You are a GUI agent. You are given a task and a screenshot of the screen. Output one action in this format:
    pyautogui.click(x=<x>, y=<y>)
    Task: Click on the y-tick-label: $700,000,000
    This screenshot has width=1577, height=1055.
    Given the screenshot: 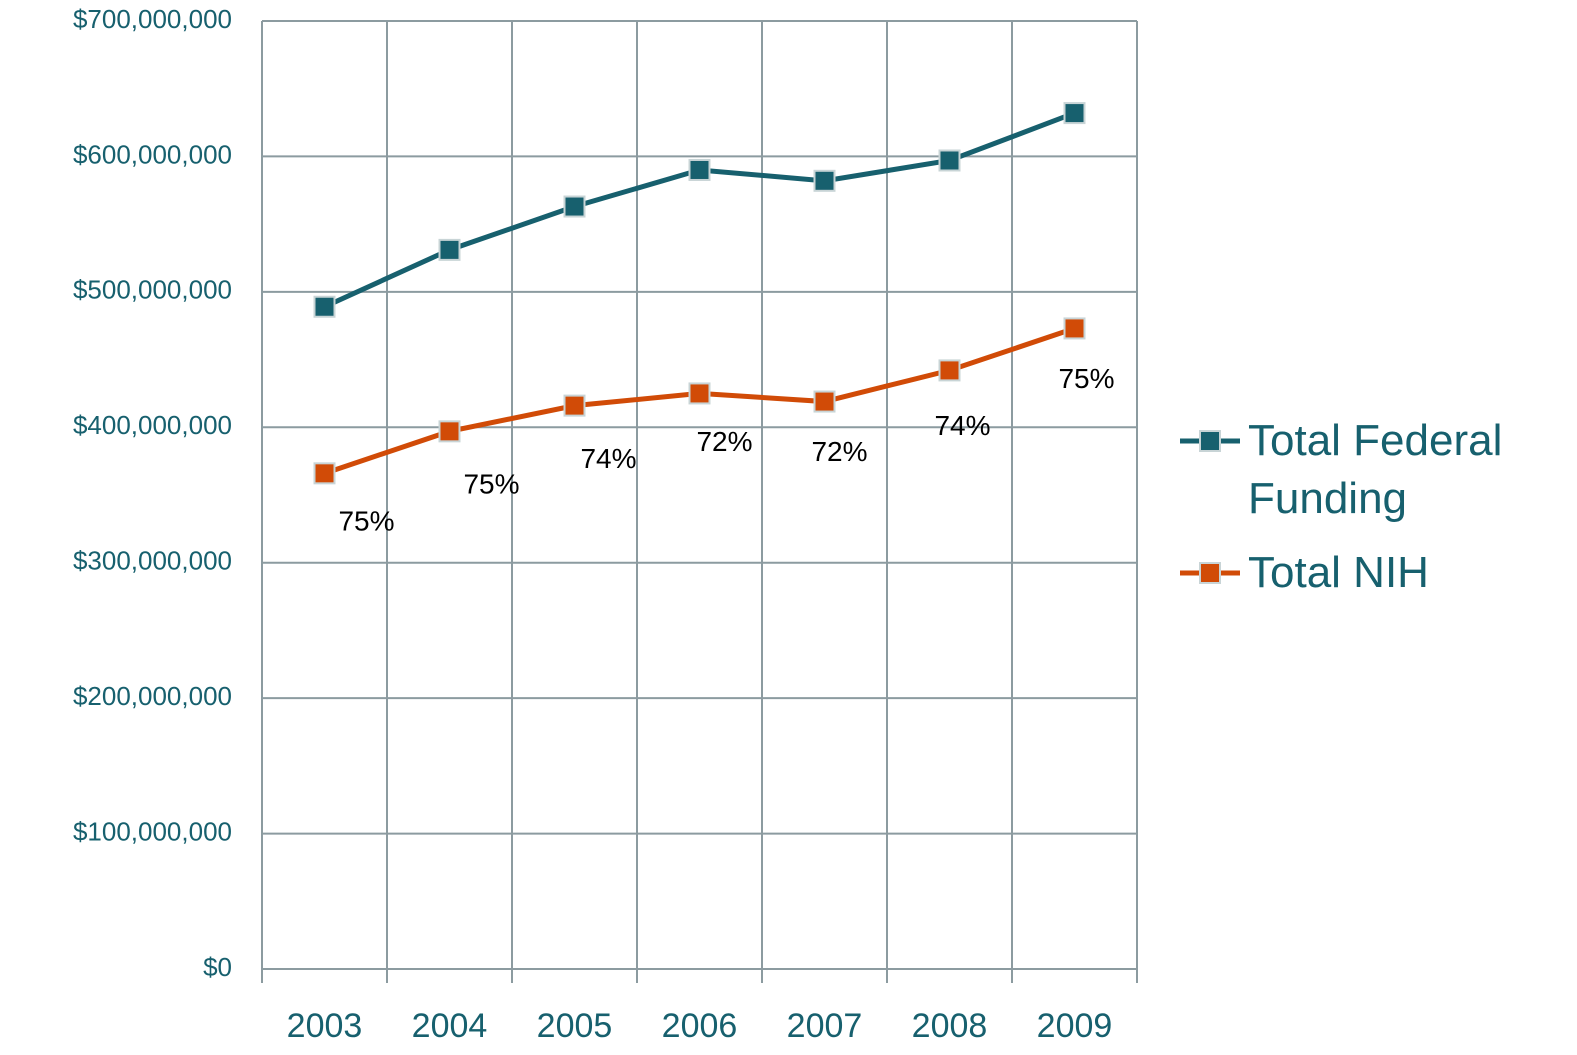 What is the action you would take?
    pyautogui.click(x=152, y=19)
    